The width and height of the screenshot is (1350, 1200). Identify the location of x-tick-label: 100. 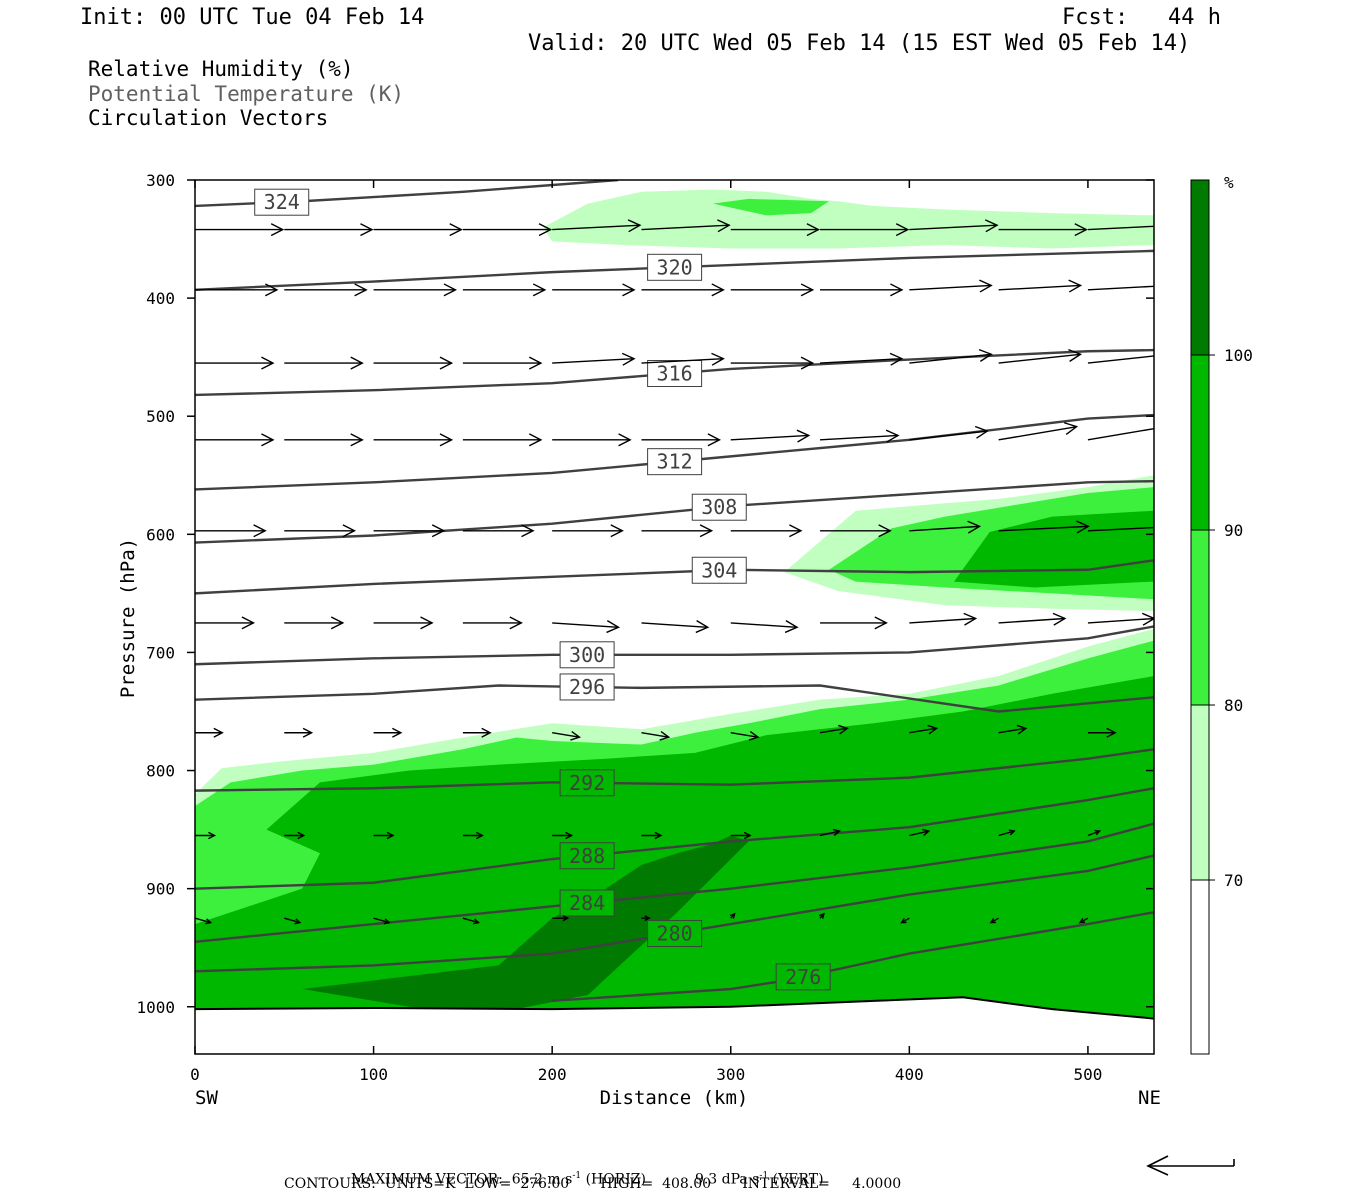
(373, 1074).